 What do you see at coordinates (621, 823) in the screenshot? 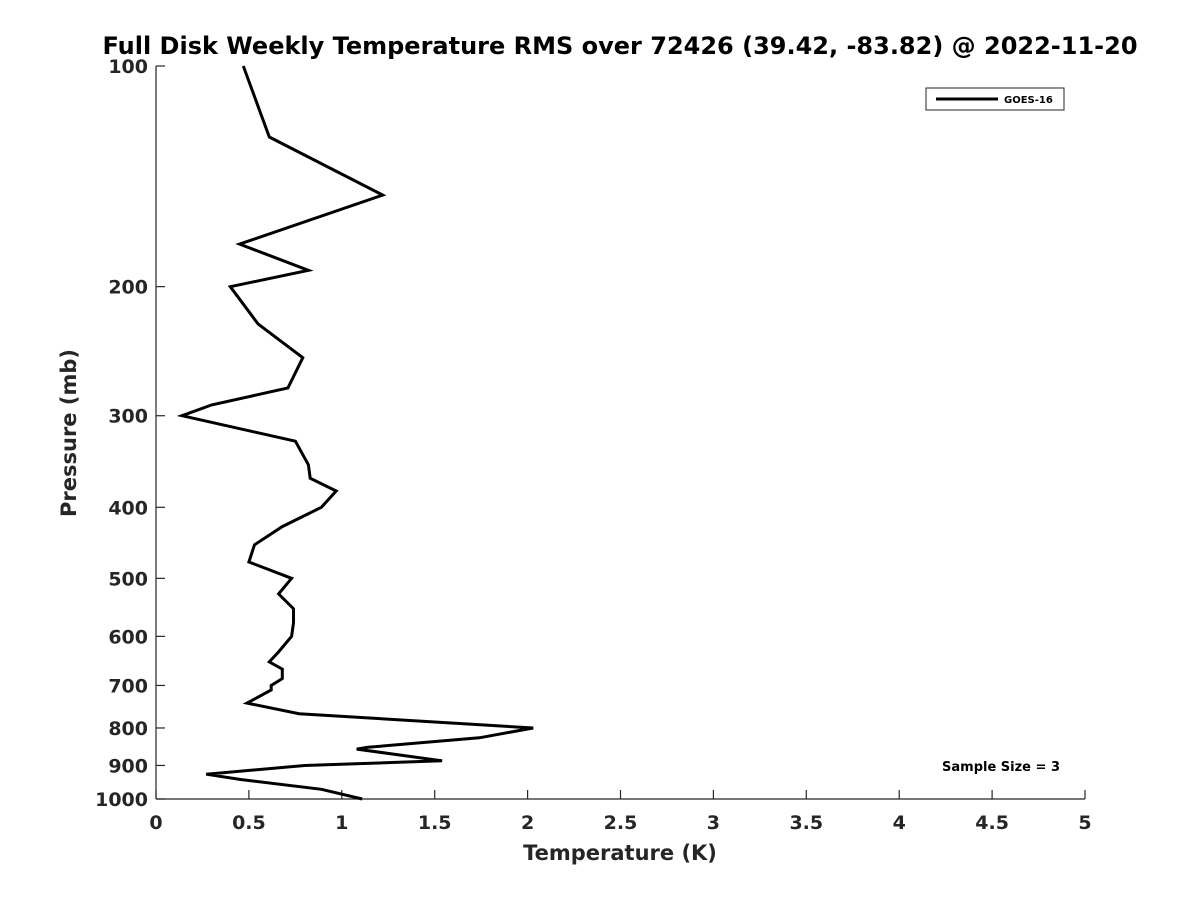
I see `x-tick-label: 2.5` at bounding box center [621, 823].